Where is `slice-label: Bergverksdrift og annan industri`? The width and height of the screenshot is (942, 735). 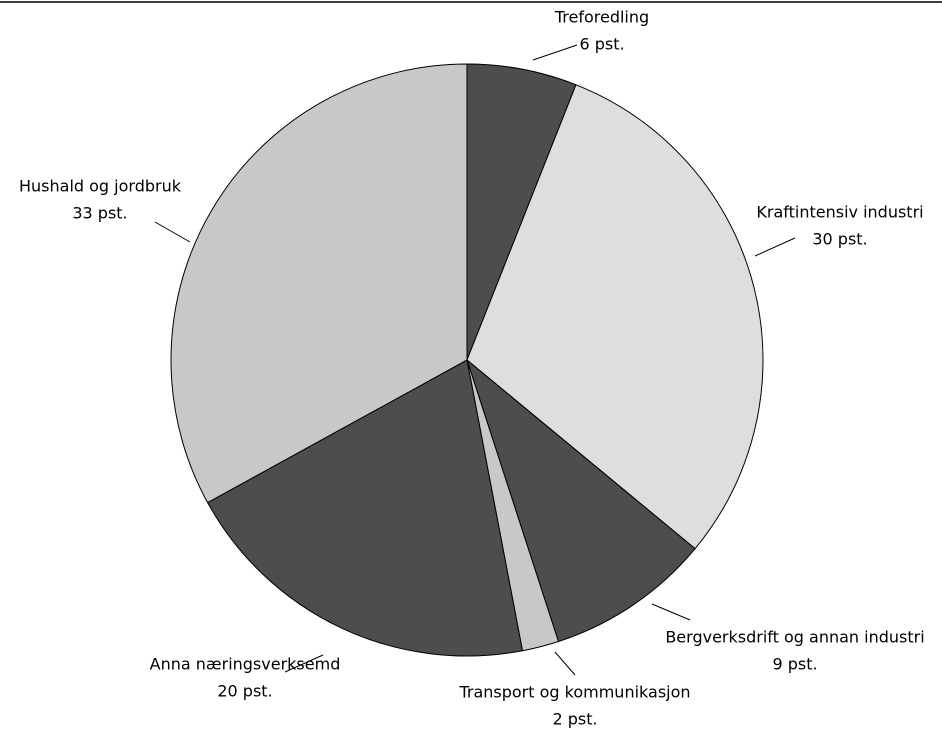
slice-label: Bergverksdrift og annan industri is located at coordinates (794, 637).